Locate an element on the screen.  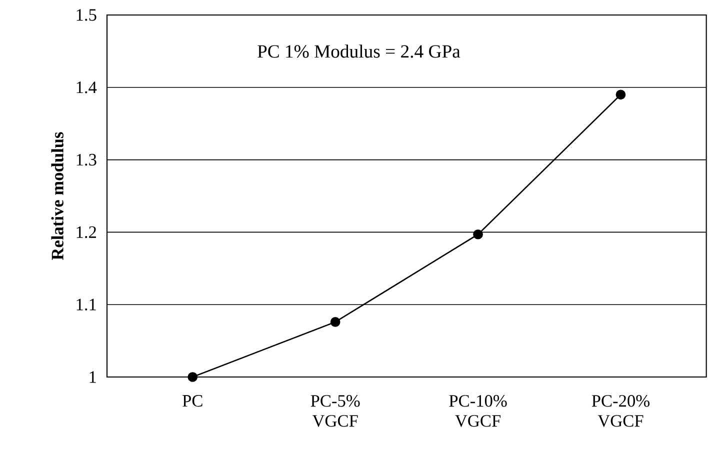
y-tick-label: 1.2 is located at coordinates (86, 232).